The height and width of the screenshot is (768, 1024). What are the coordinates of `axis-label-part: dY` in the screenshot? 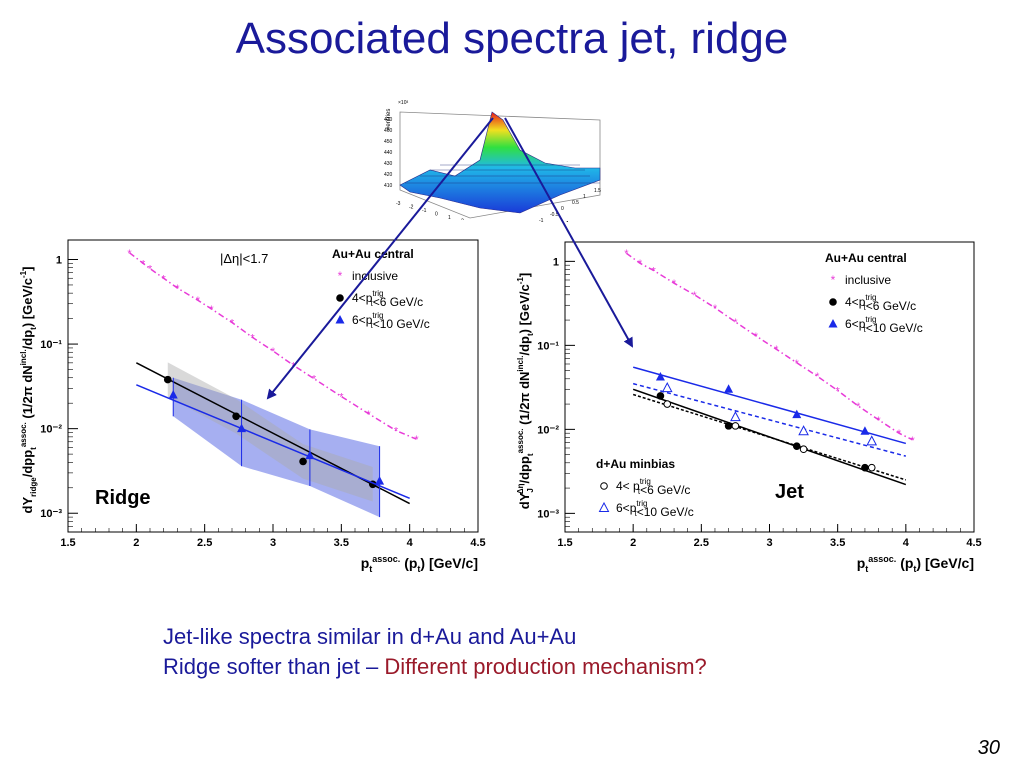 It's located at (27, 505).